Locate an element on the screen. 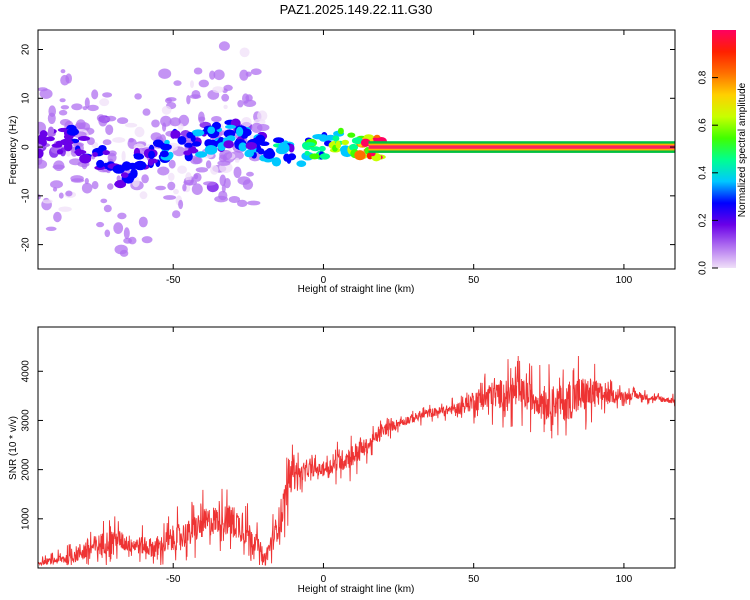  spectrogram-y-axis-label: Frequency (Hz) is located at coordinates (13, 150).